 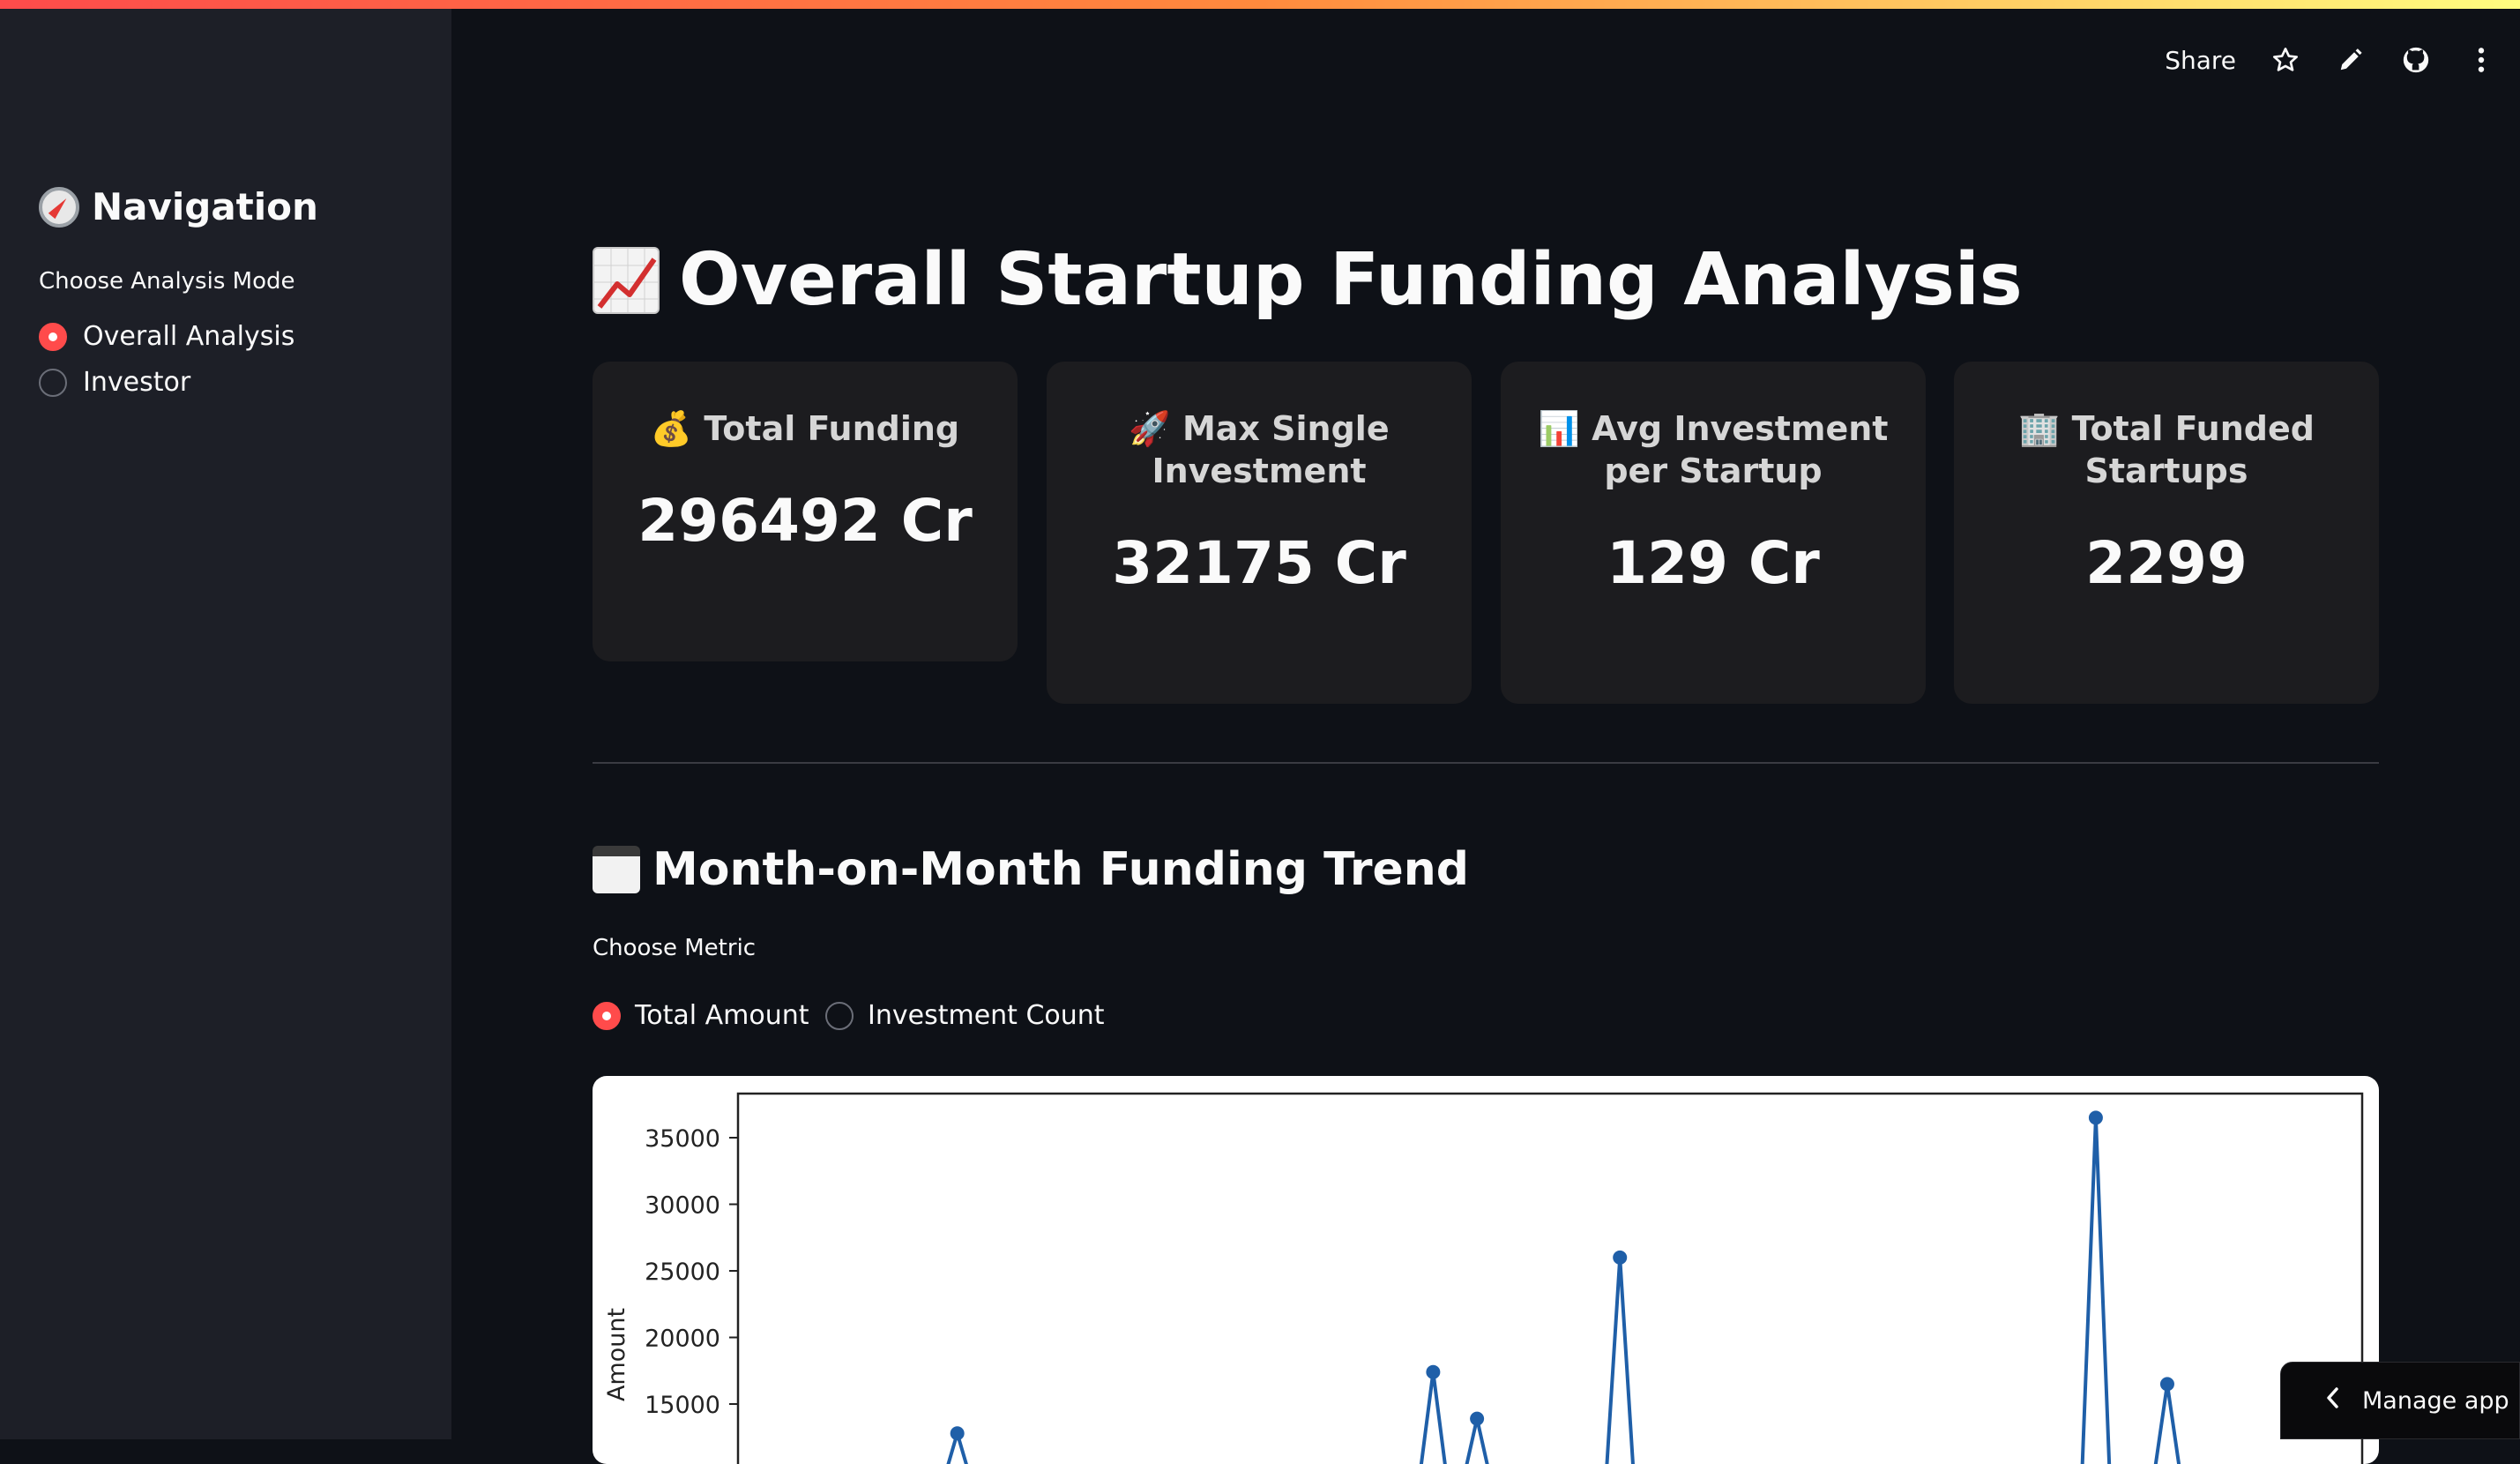 What do you see at coordinates (682, 1206) in the screenshot?
I see `y-tick-label: 30000` at bounding box center [682, 1206].